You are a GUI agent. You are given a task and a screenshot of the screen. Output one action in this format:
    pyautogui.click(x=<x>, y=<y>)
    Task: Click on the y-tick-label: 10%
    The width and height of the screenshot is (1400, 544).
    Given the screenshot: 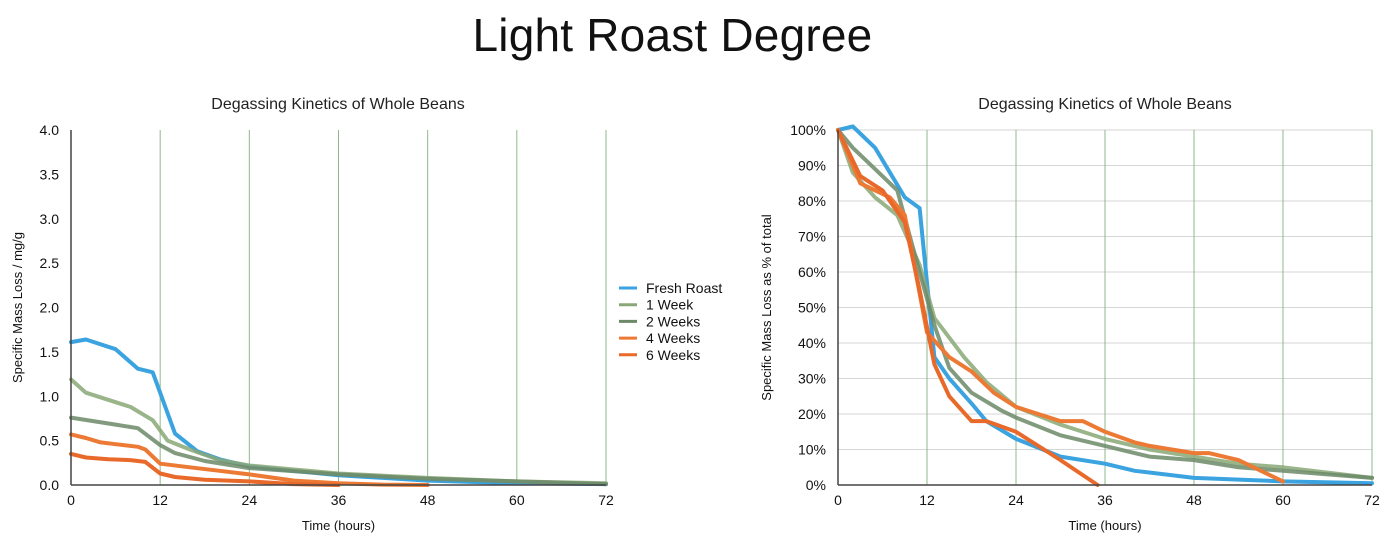 What is the action you would take?
    pyautogui.click(x=812, y=450)
    